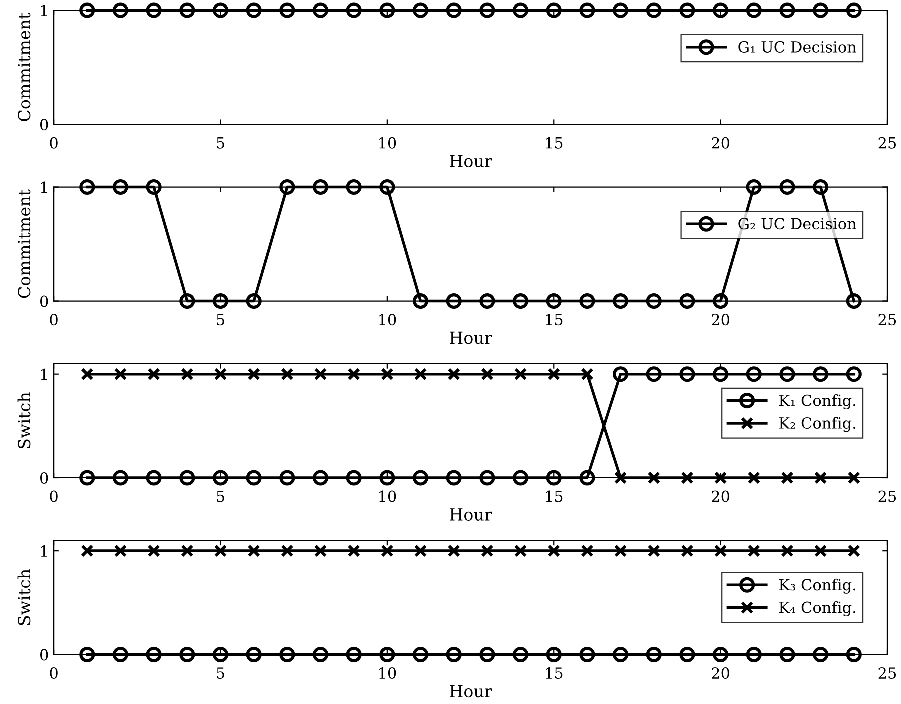 The image size is (901, 704). What do you see at coordinates (797, 47) in the screenshot?
I see `legend-label: G₁ UC Decision` at bounding box center [797, 47].